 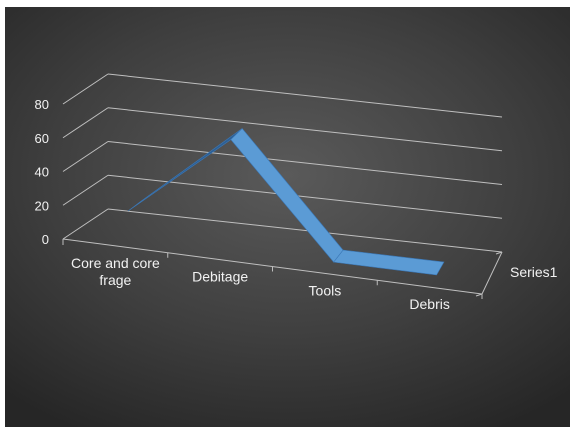 I want to click on x-tick-label: Tools, so click(x=325, y=290).